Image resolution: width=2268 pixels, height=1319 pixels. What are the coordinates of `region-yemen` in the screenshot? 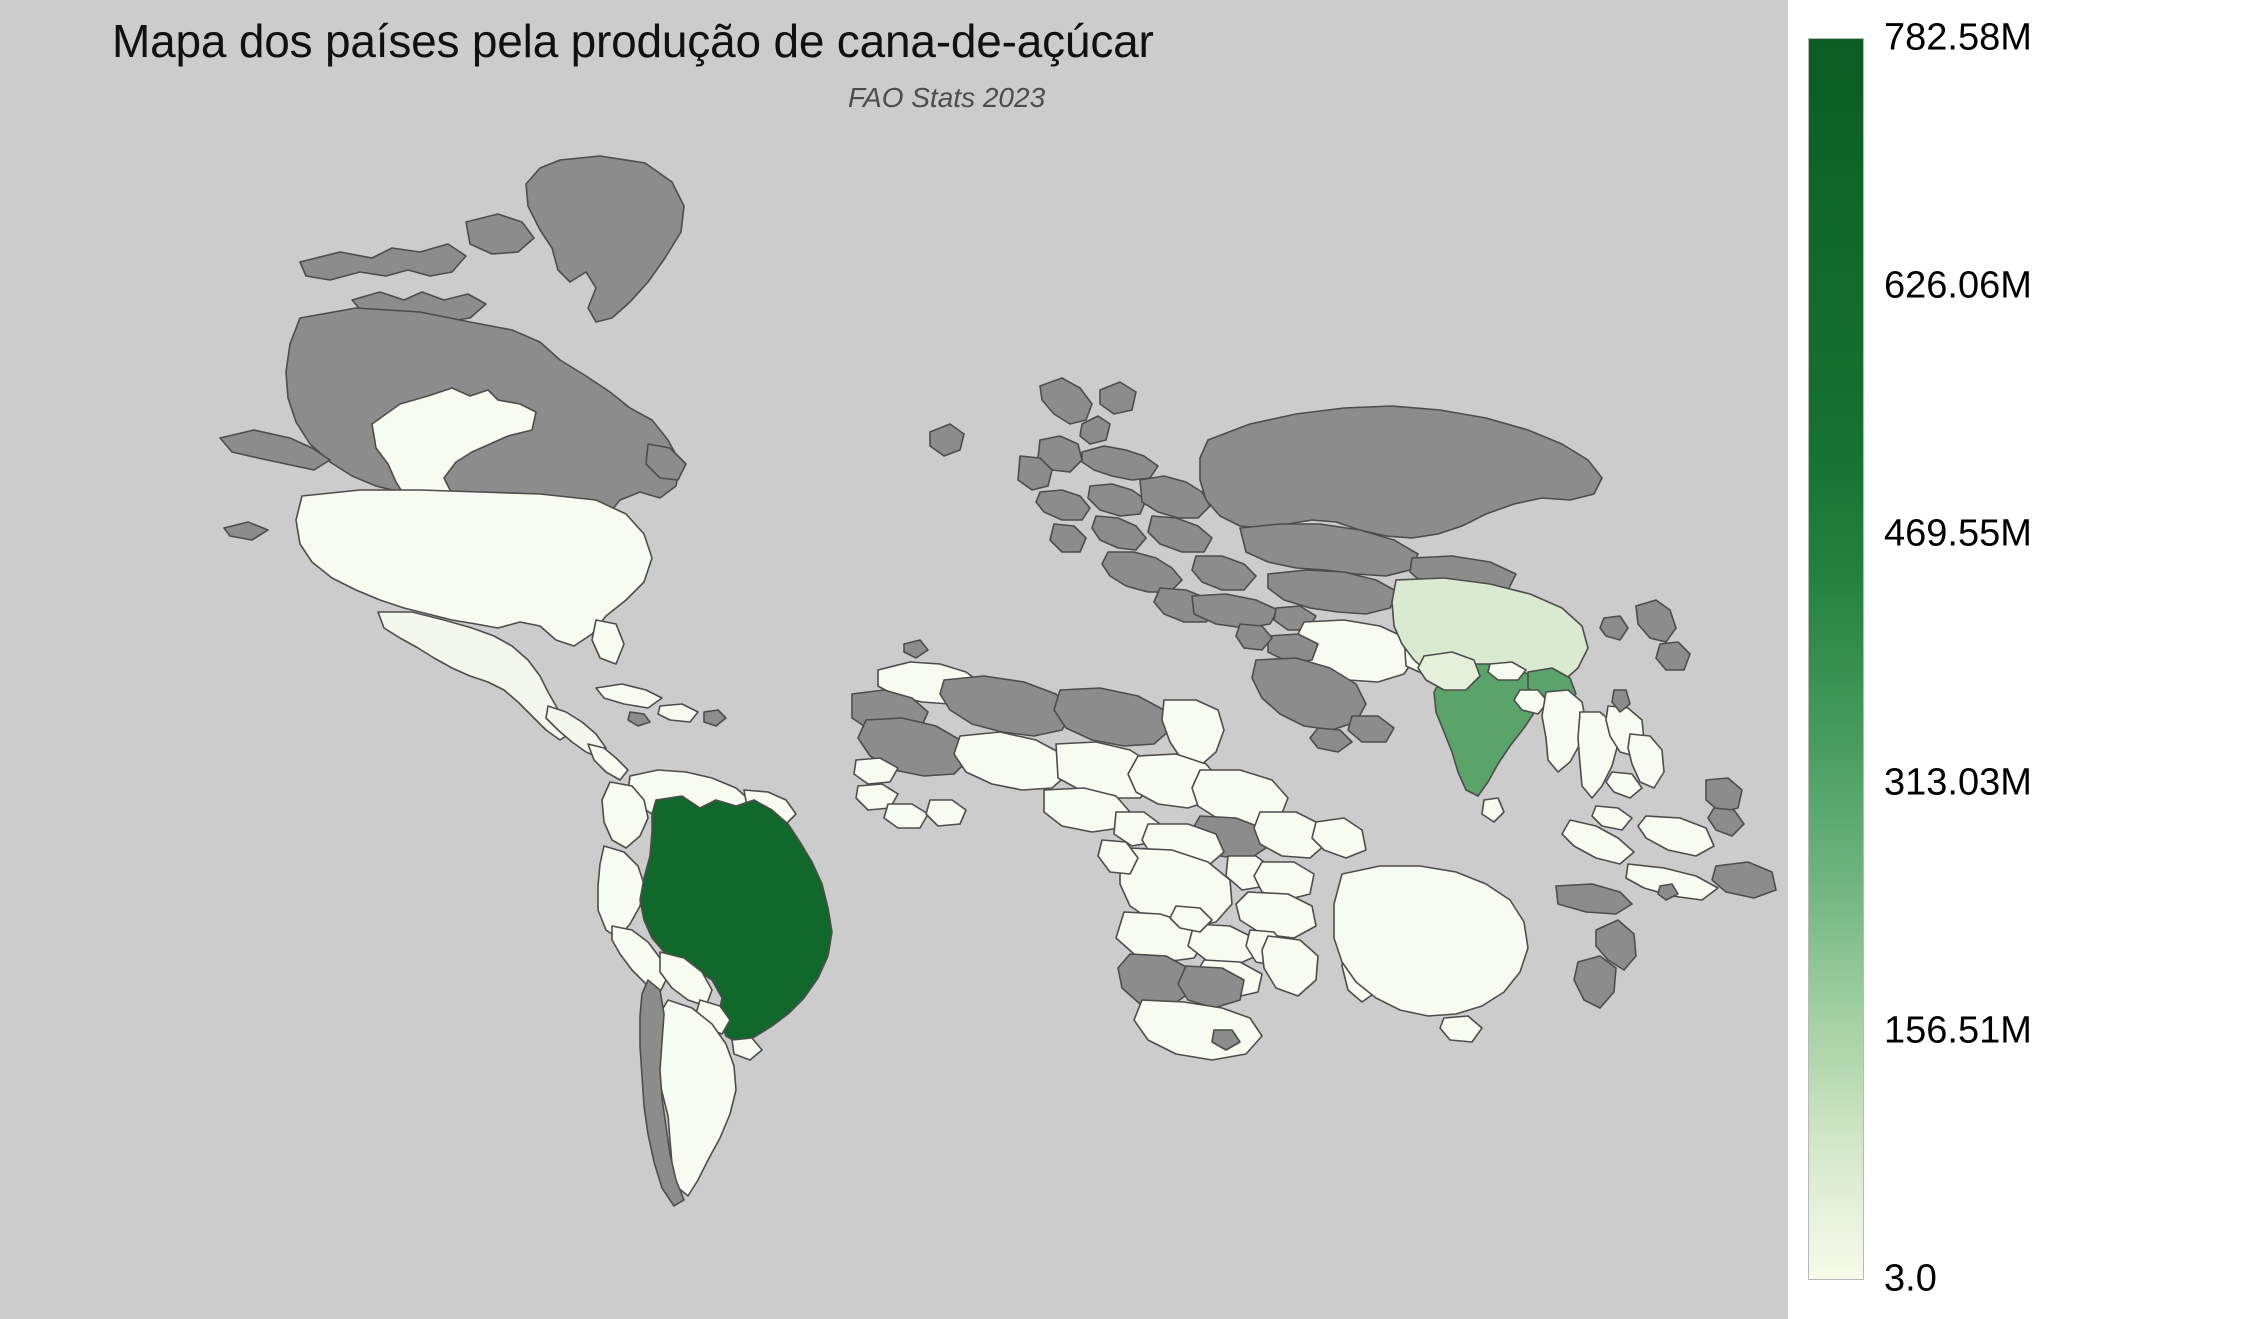 It's located at (1331, 740).